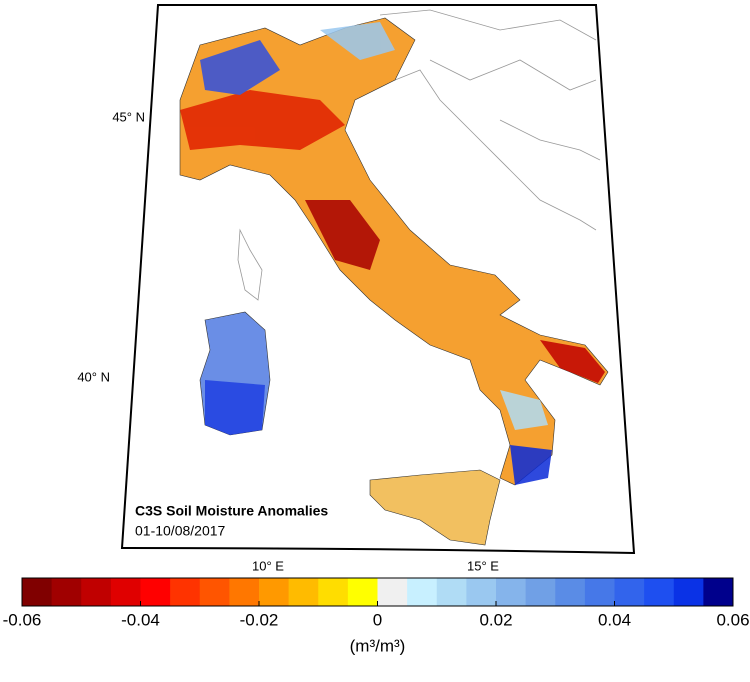 The image size is (750, 682). I want to click on coastline, so click(495, 150).